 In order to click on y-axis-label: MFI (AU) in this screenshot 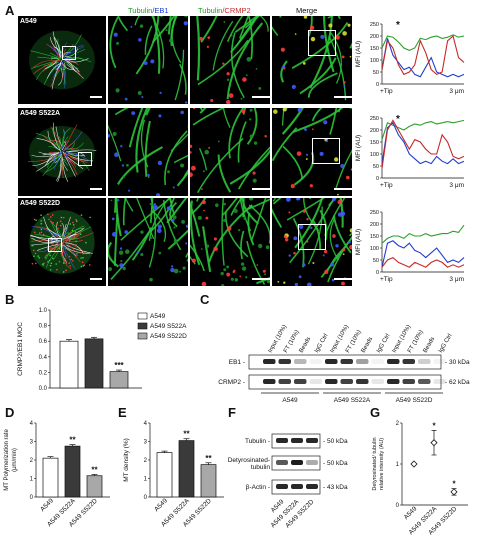, I will do `click(358, 242)`.